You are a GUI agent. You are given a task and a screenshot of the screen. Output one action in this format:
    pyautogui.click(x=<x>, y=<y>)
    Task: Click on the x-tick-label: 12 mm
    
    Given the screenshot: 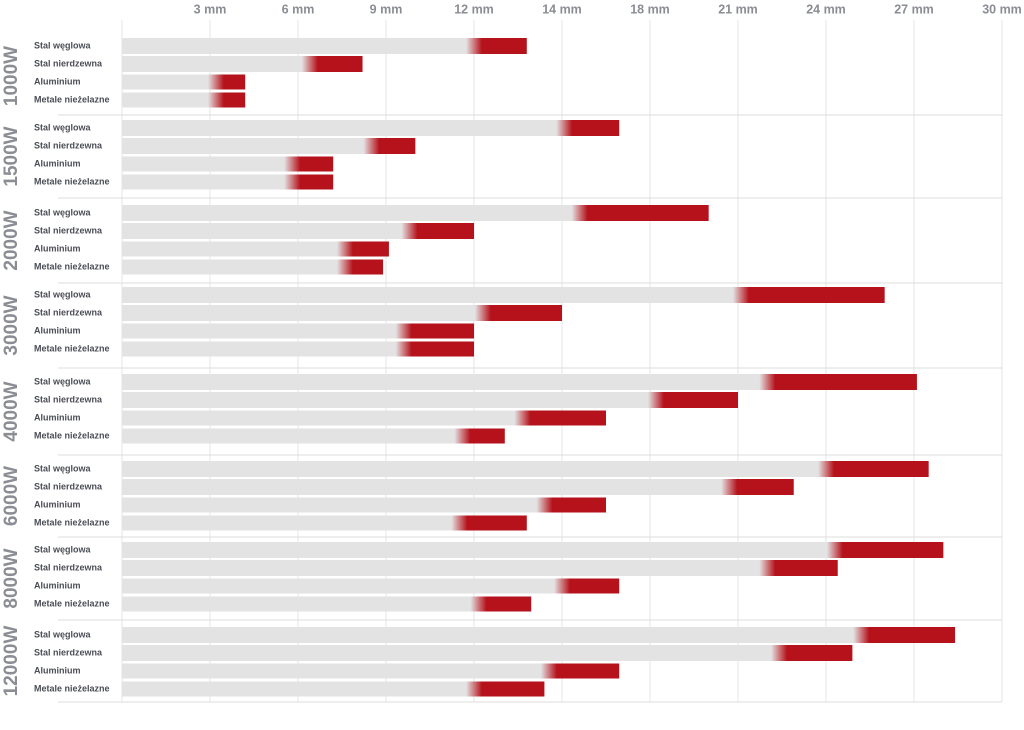 What is the action you would take?
    pyautogui.click(x=474, y=9)
    